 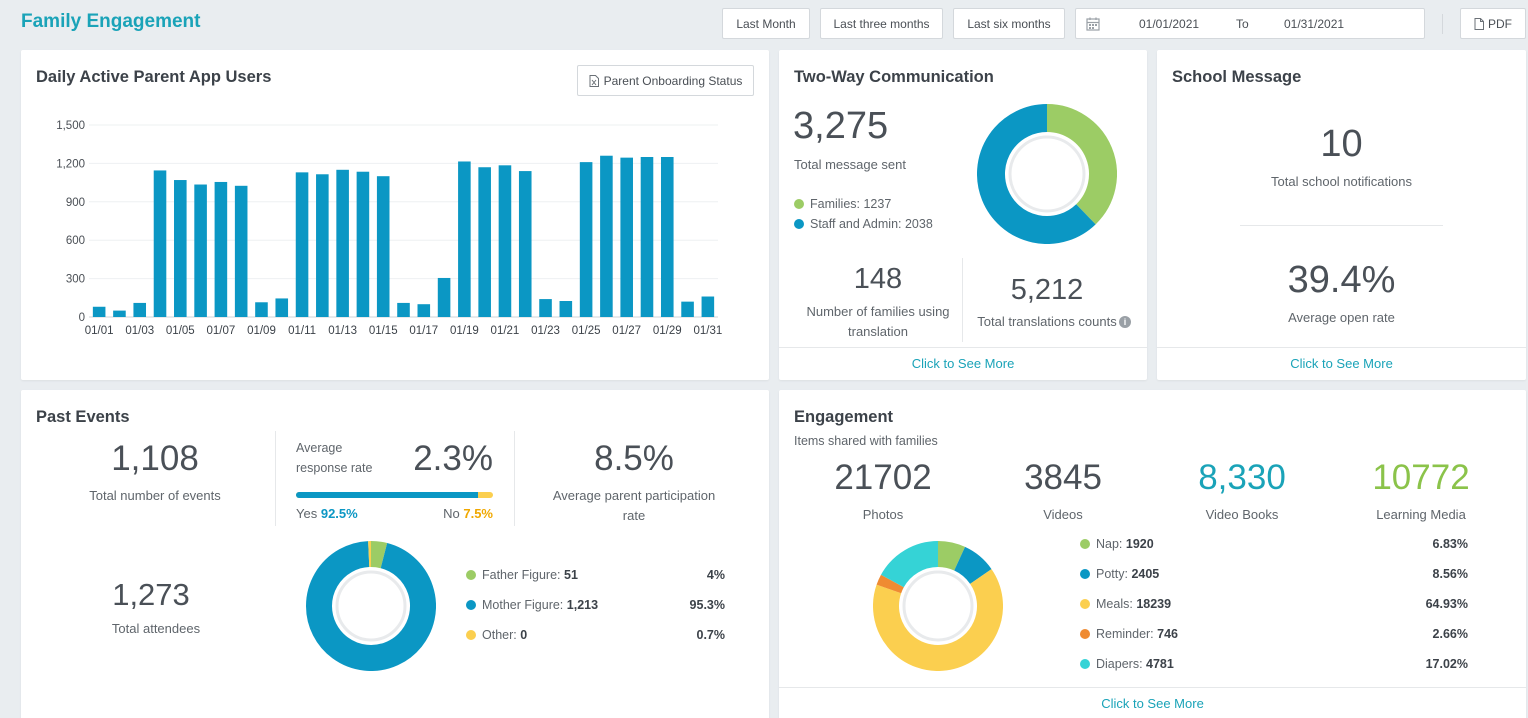 I want to click on onboarding-button-label: Parent Onboarding Status, so click(x=673, y=80).